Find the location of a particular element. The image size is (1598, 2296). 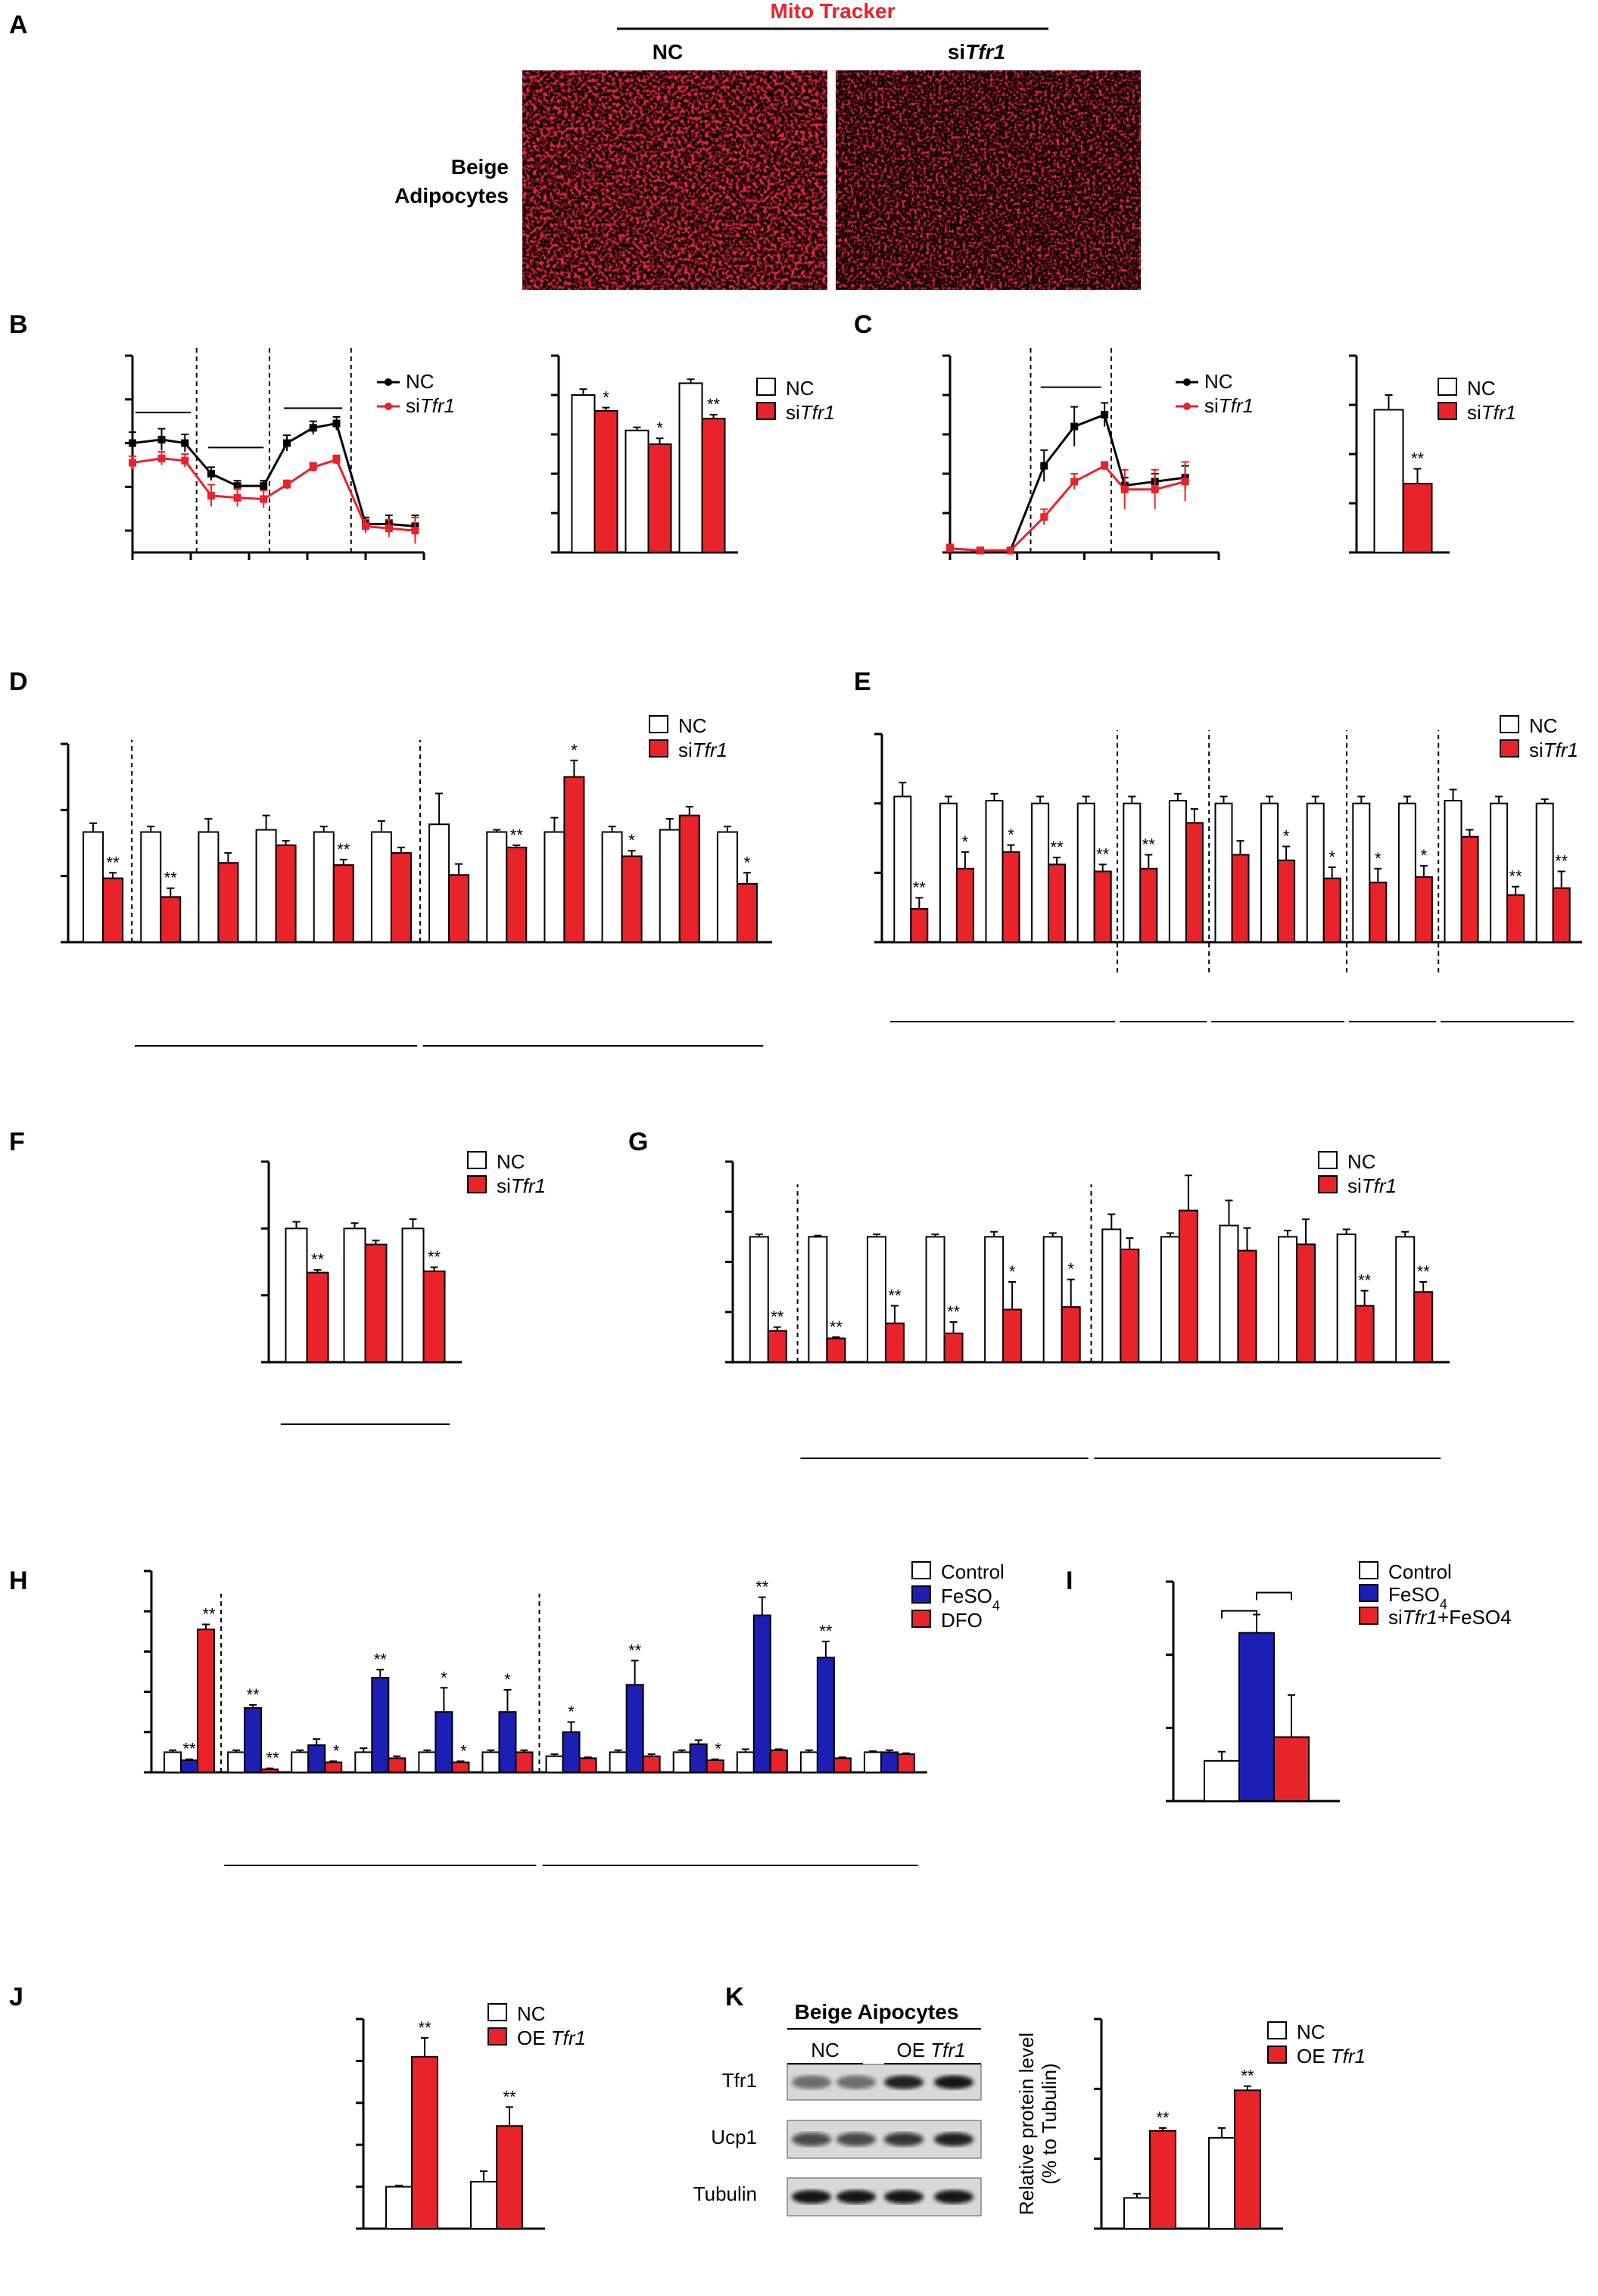

bar-dfo-cox4 is located at coordinates (587, 1765).